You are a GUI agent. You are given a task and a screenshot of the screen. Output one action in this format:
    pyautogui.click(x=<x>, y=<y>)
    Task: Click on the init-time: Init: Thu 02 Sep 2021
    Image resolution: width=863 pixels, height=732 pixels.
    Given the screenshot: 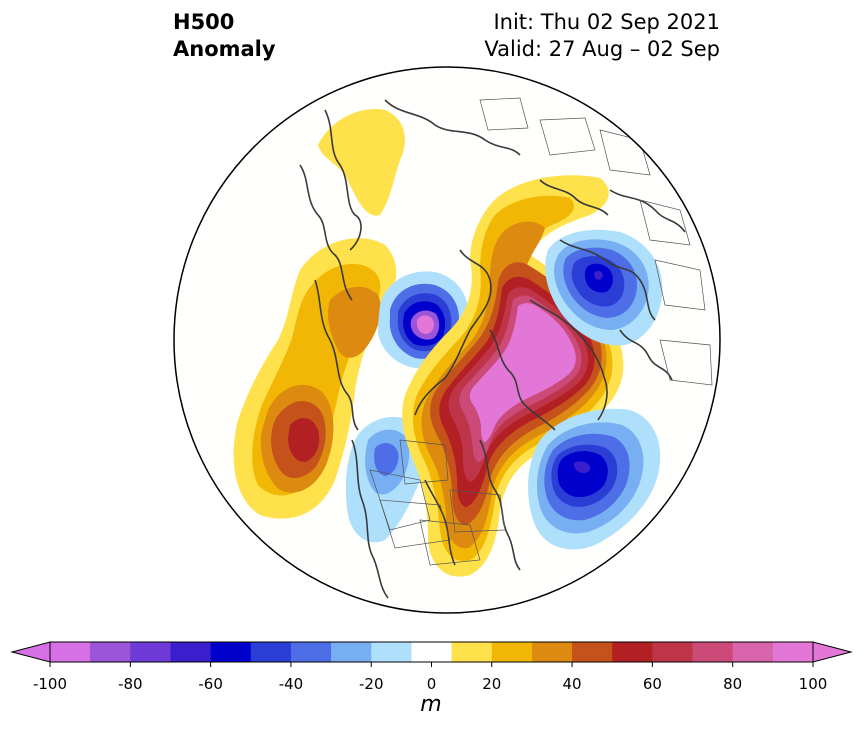 What is the action you would take?
    pyautogui.click(x=606, y=22)
    